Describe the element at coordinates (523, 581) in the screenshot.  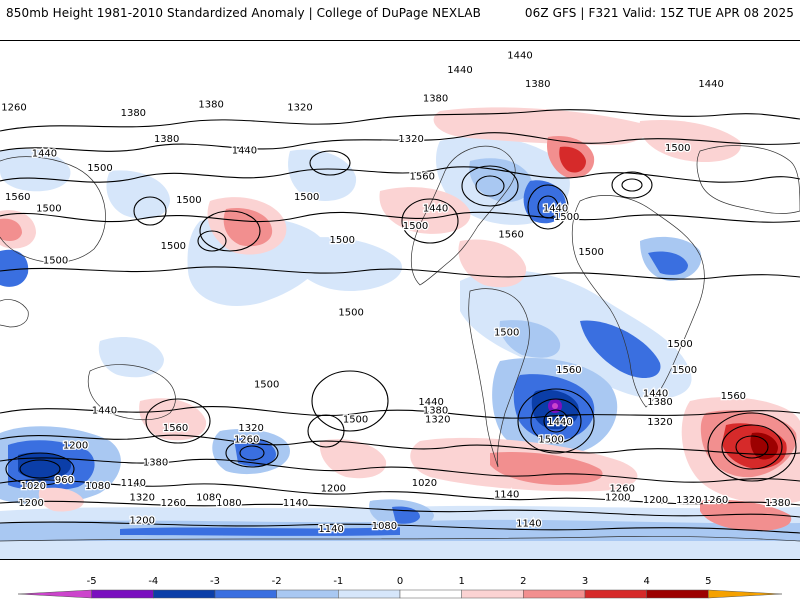
I see `colorbar-tick-label: 2` at that location.